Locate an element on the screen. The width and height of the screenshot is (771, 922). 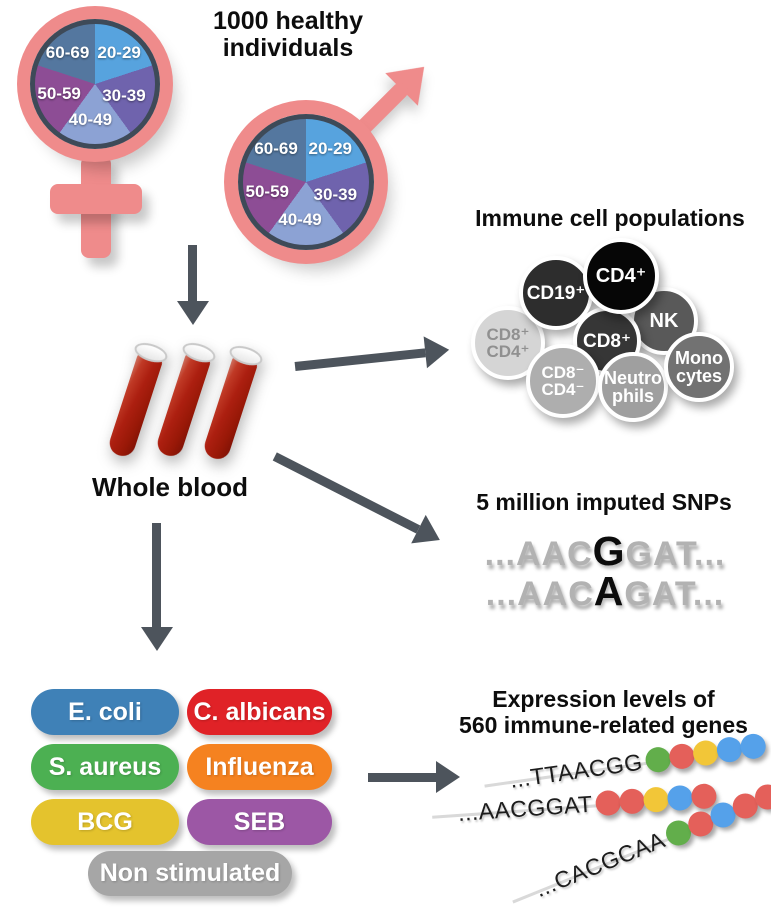
cohort-title-line2: individuals is located at coordinates (288, 48).